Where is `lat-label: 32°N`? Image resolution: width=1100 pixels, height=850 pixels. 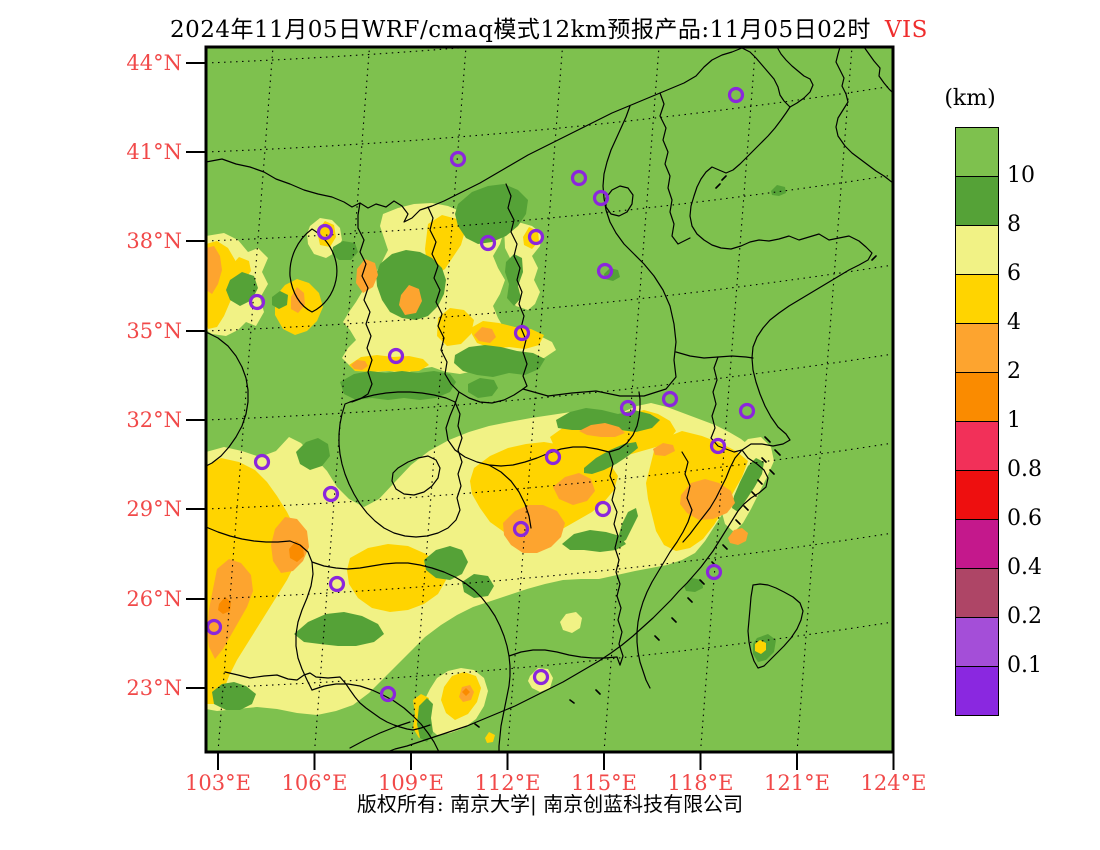
lat-label: 32°N is located at coordinates (154, 420).